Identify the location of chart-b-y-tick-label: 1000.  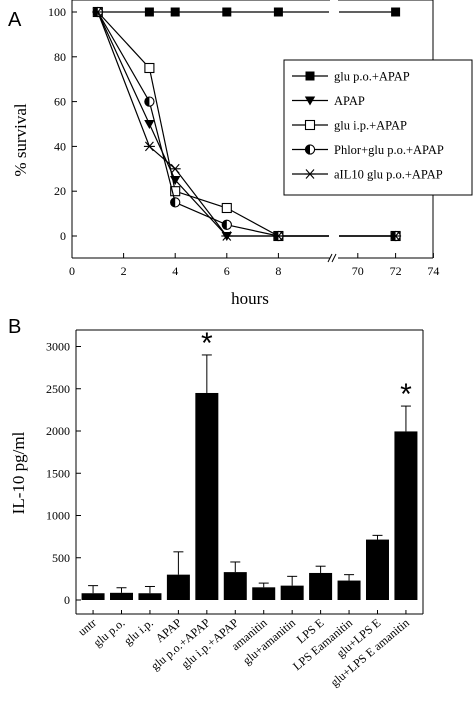
(58, 516).